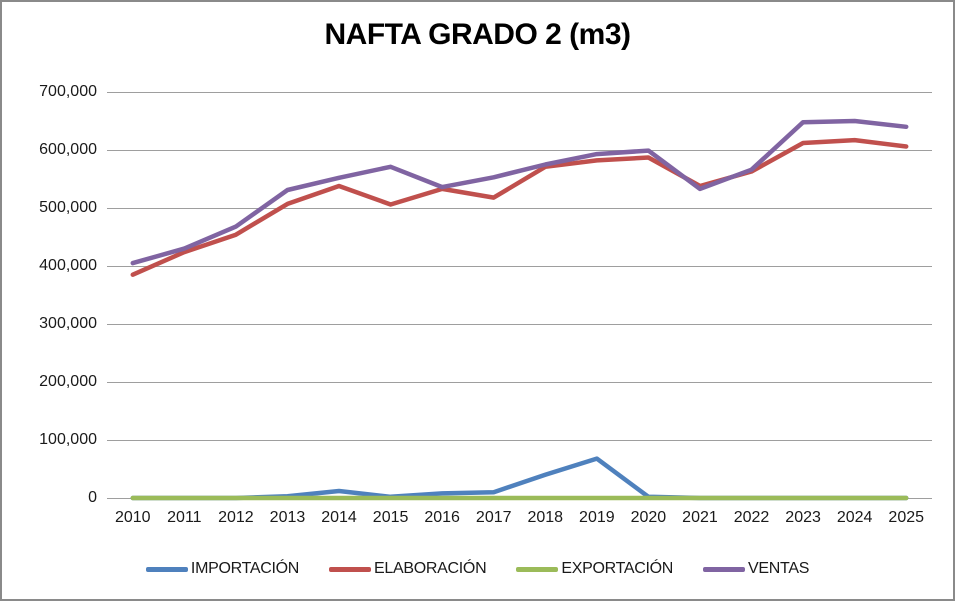 The width and height of the screenshot is (955, 601). I want to click on legend-item-elaboracion: ELABORACIÓN, so click(408, 569).